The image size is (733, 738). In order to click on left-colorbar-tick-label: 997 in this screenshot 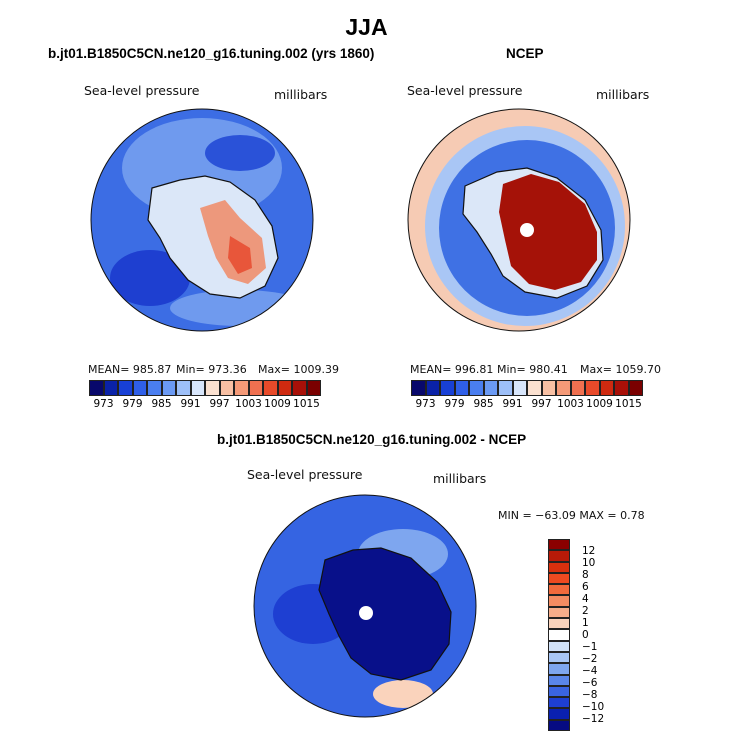, I will do `click(219, 404)`.